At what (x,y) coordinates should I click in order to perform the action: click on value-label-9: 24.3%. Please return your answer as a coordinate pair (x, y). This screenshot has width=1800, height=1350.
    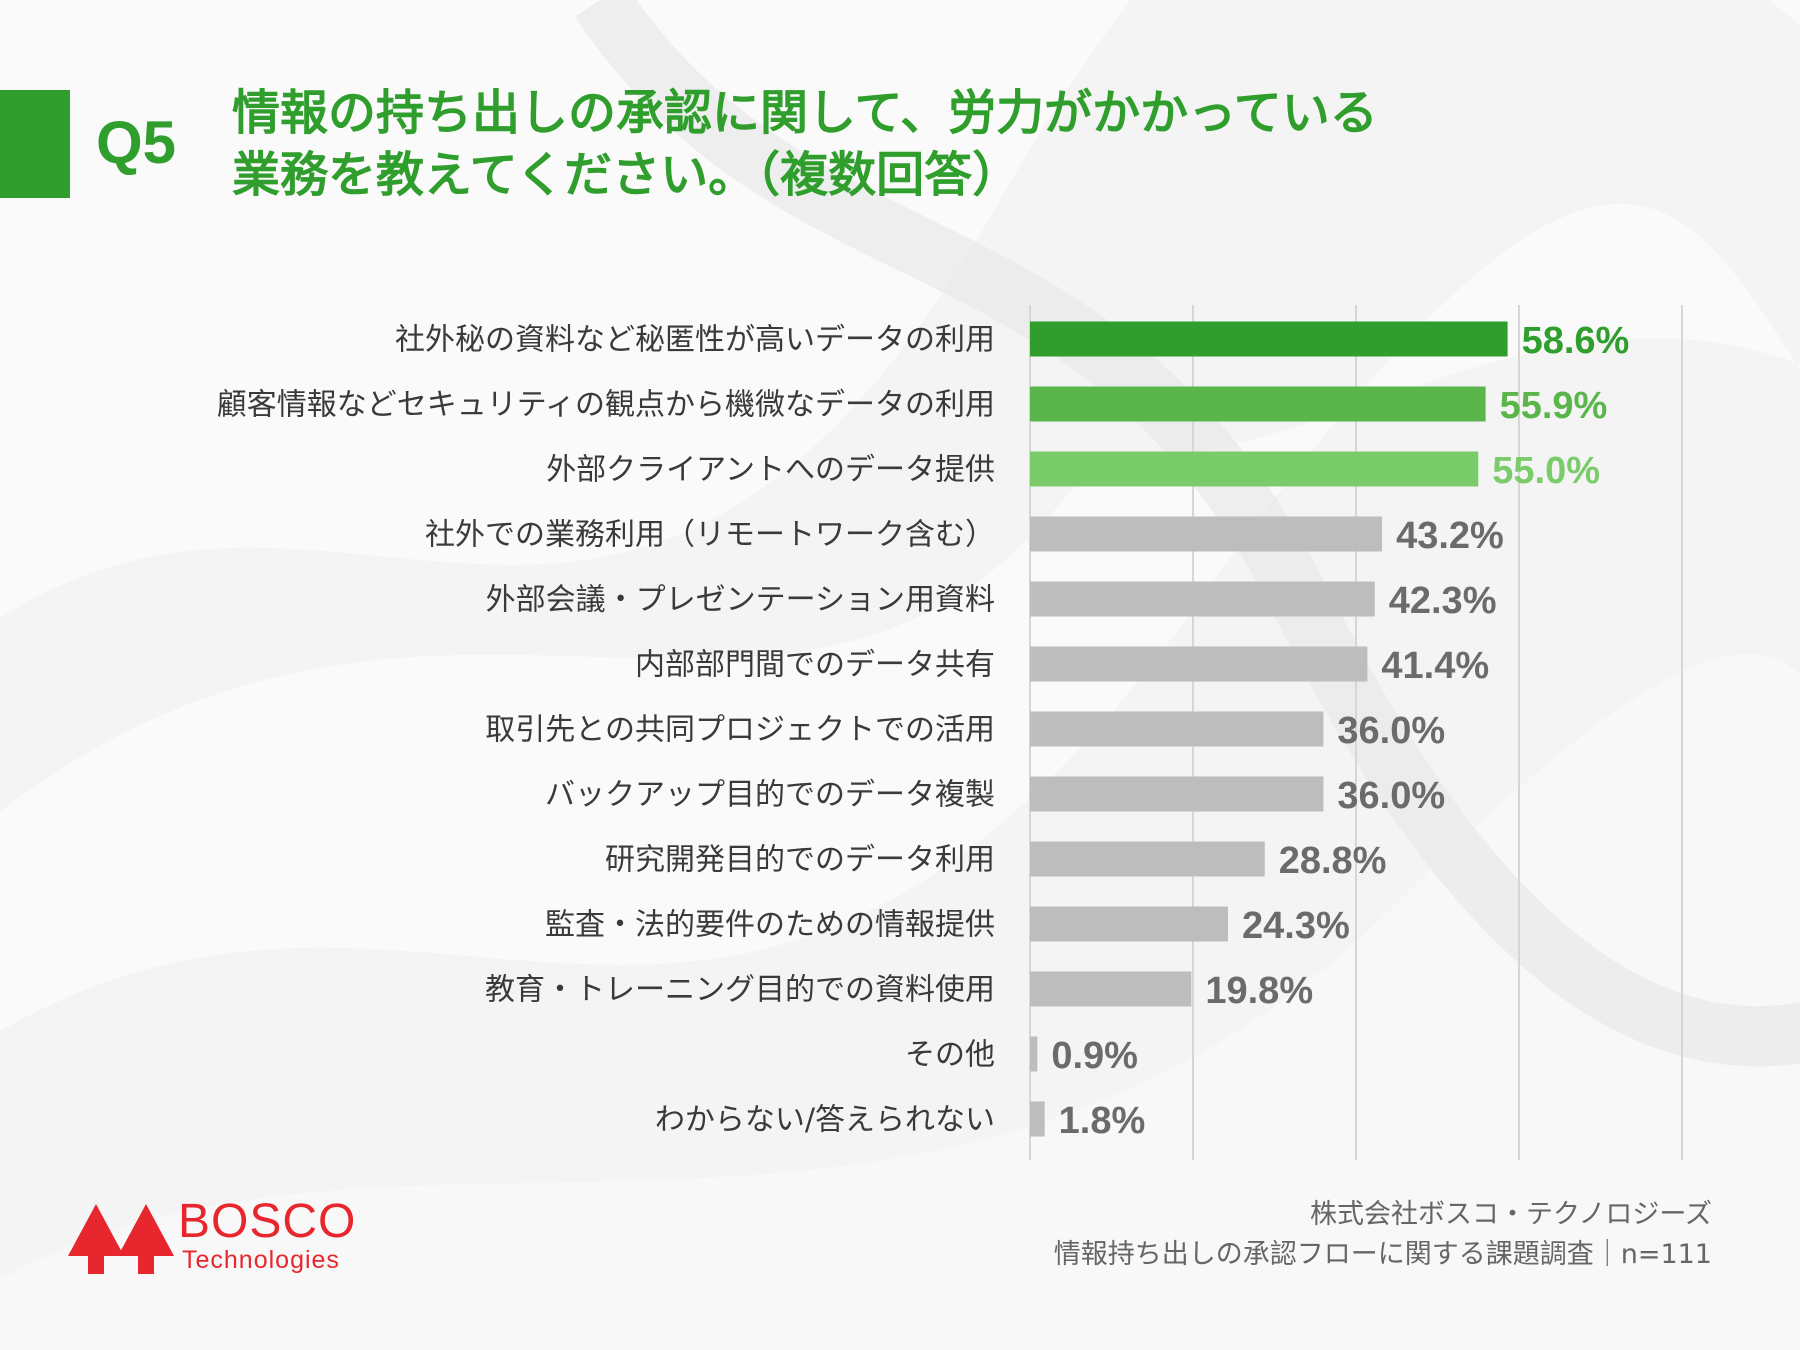
    Looking at the image, I should click on (1296, 926).